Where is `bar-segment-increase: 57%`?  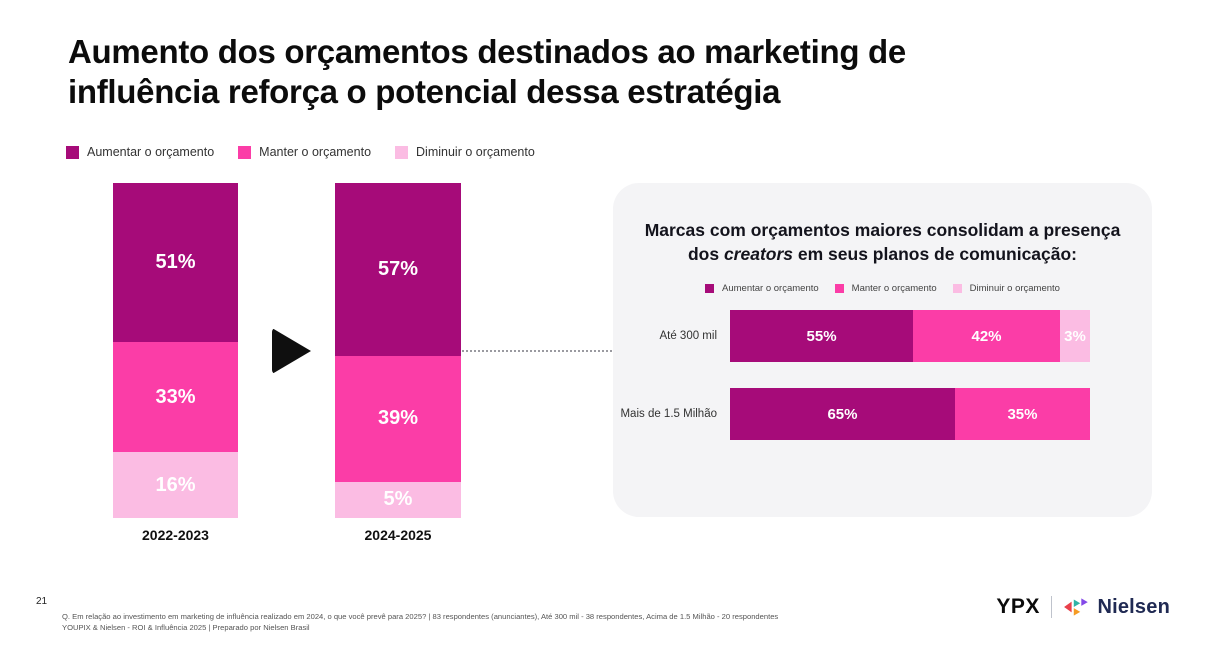
bar-segment-increase: 57% is located at coordinates (398, 270).